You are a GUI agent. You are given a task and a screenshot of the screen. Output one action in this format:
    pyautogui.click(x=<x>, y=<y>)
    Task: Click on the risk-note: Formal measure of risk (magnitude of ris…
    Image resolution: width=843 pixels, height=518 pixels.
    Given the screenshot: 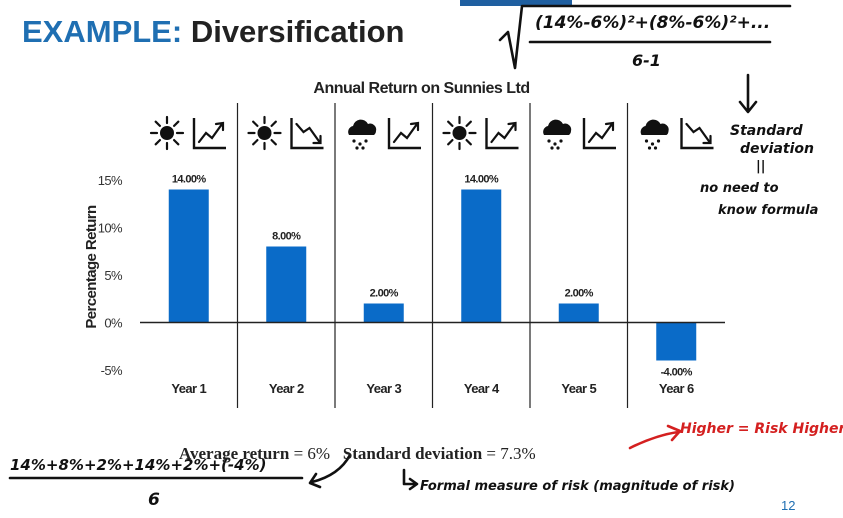 What is the action you would take?
    pyautogui.click(x=577, y=486)
    